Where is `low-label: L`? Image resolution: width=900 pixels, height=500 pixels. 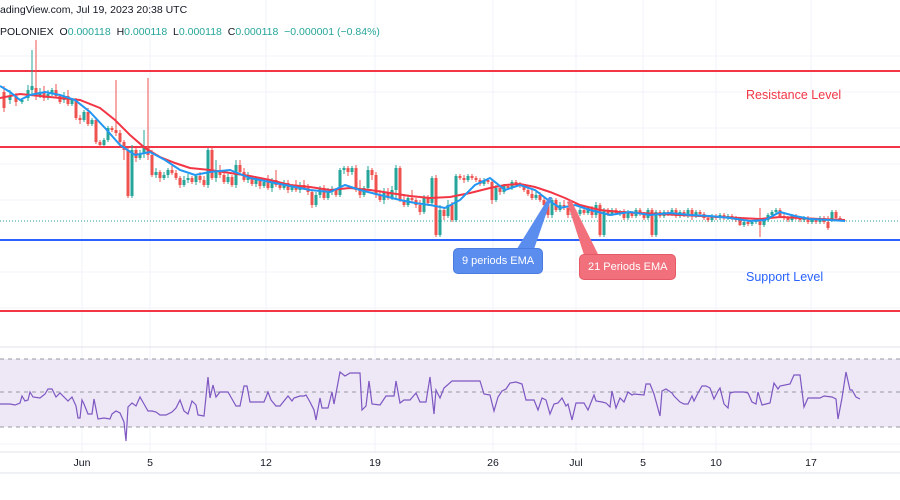
low-label: L is located at coordinates (176, 32).